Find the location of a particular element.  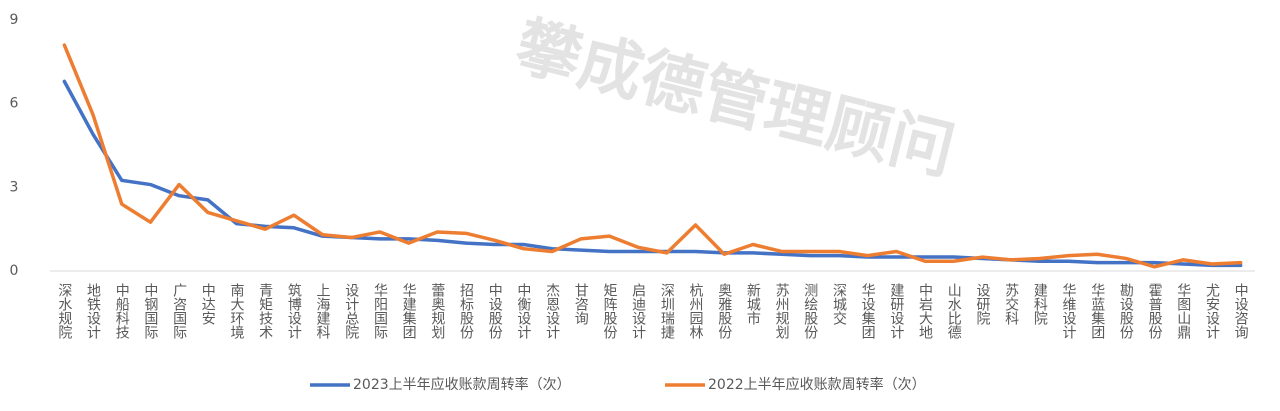

legend-label: 2022上半年应收账款周转率（次） is located at coordinates (817, 384).